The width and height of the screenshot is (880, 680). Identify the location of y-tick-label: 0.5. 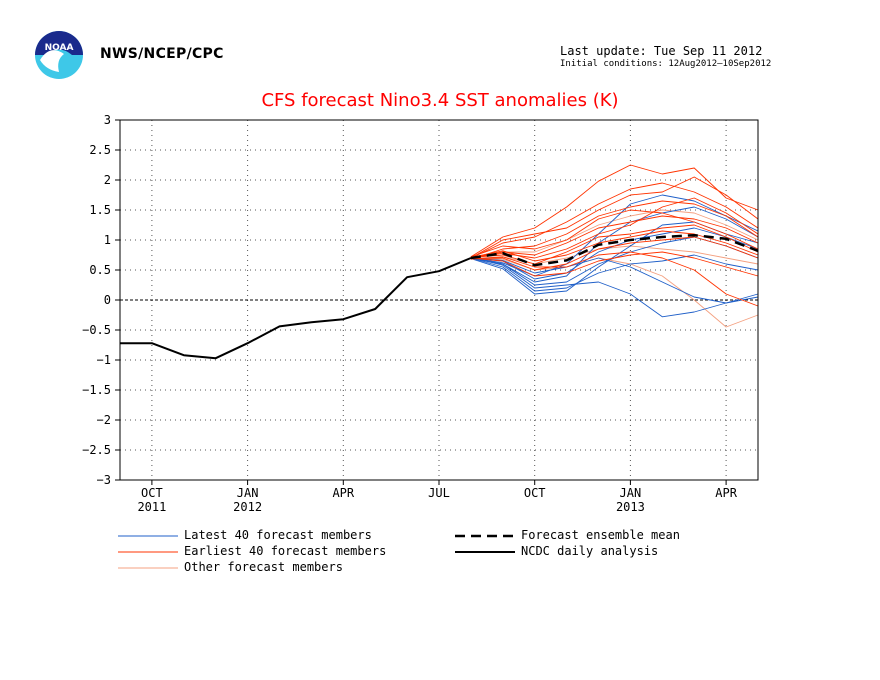
(100, 270).